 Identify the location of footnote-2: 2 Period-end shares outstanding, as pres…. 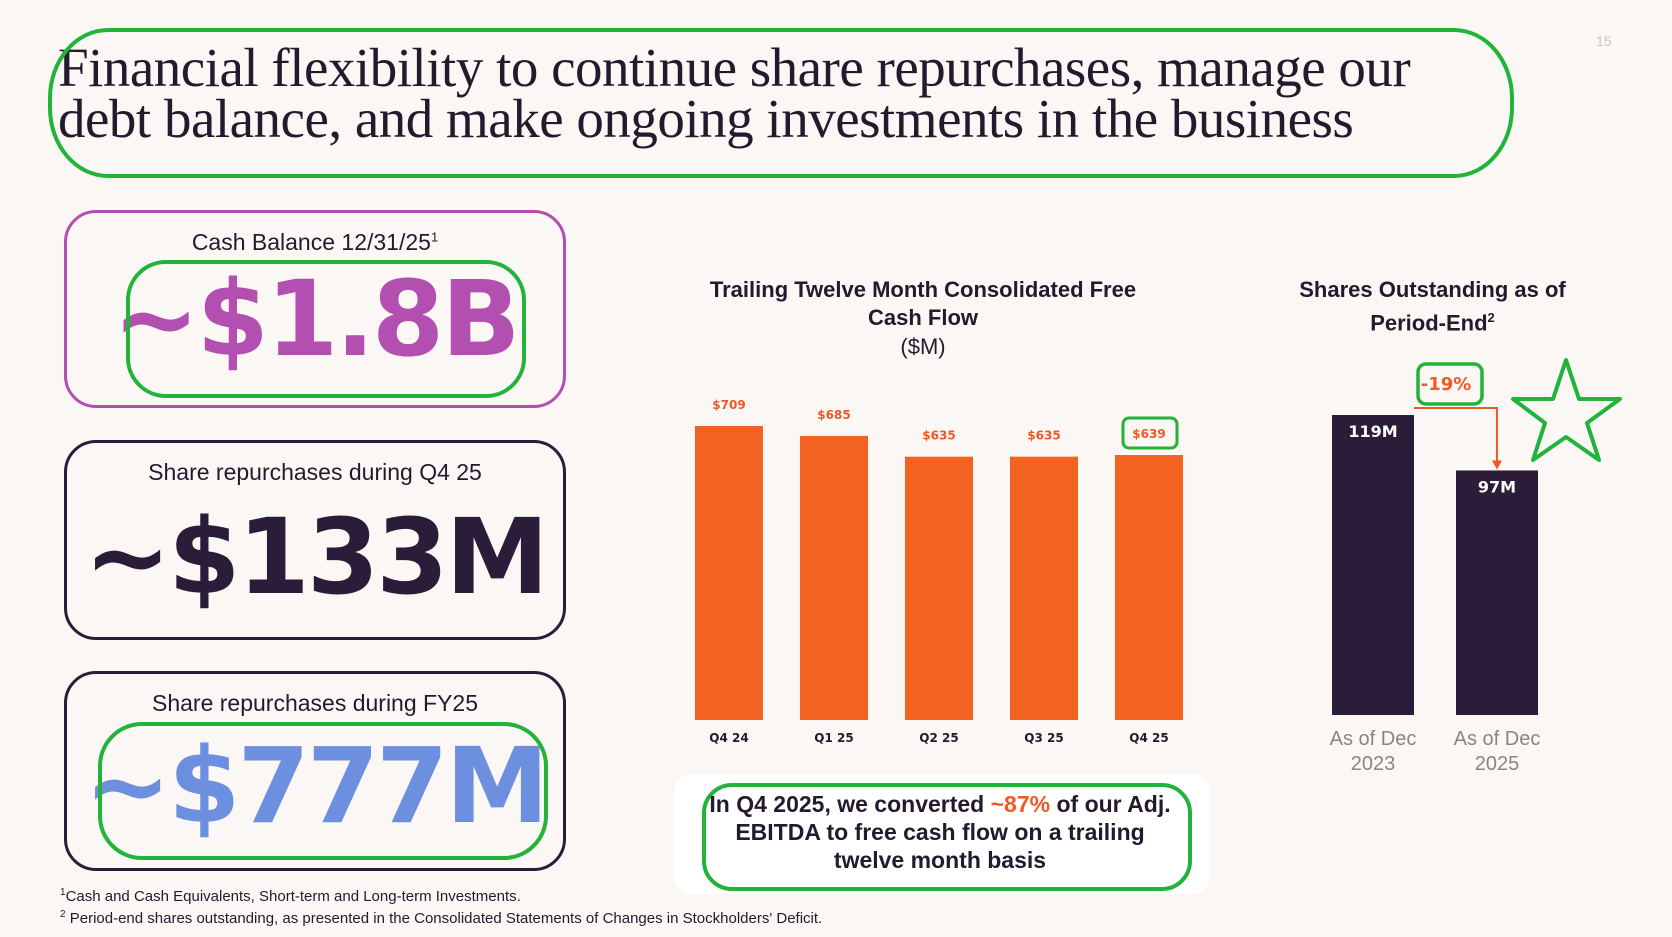
(441, 918).